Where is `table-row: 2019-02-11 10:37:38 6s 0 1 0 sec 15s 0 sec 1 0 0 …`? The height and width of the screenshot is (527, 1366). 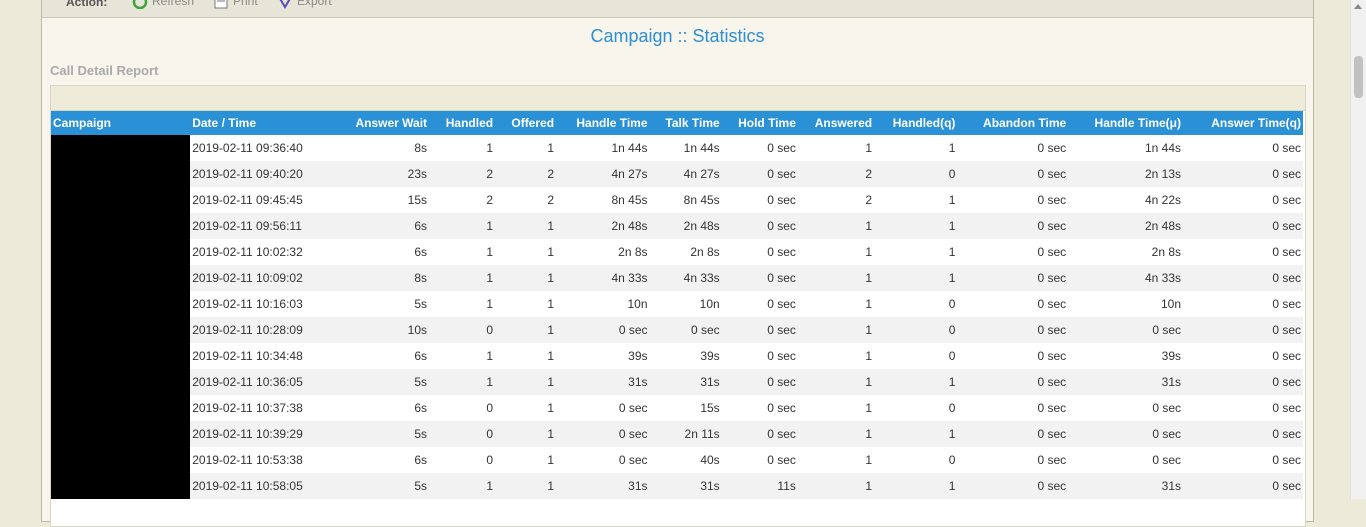 table-row: 2019-02-11 10:37:38 6s 0 1 0 sec 15s 0 sec 1 0 0 … is located at coordinates (677, 408).